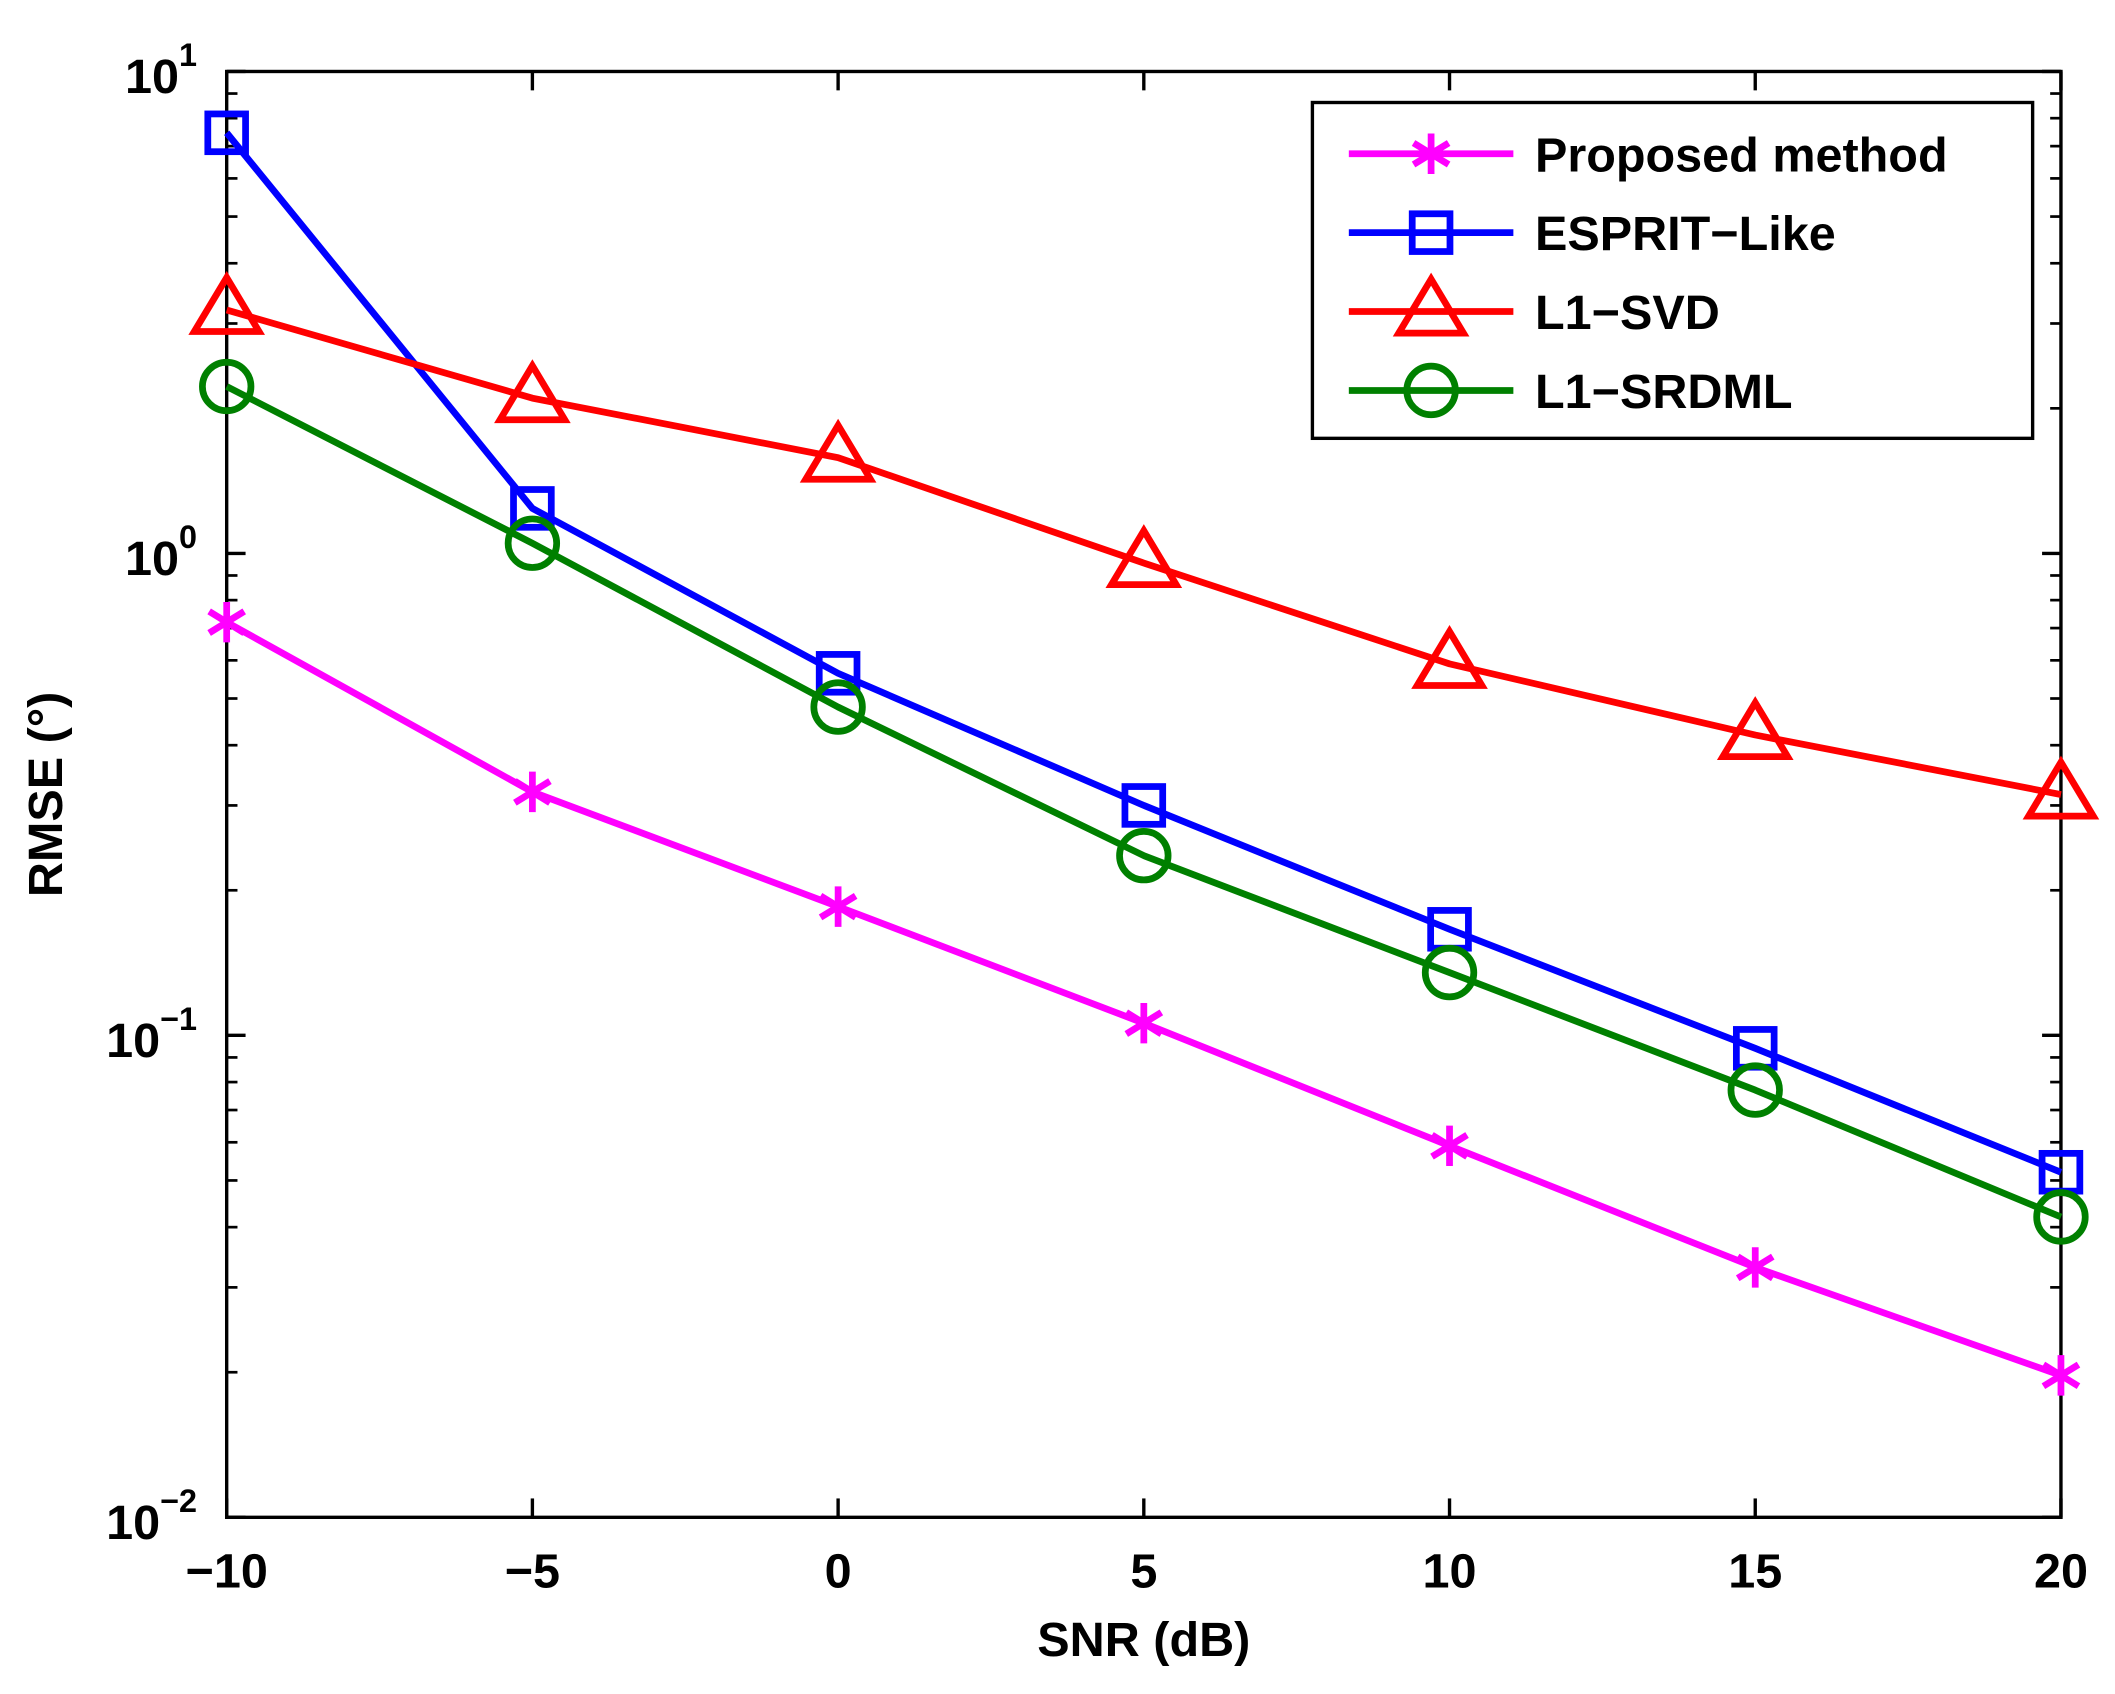 This screenshot has width=2115, height=1694. Describe the element at coordinates (1755, 1571) in the screenshot. I see `x-tick-label: 15` at that location.